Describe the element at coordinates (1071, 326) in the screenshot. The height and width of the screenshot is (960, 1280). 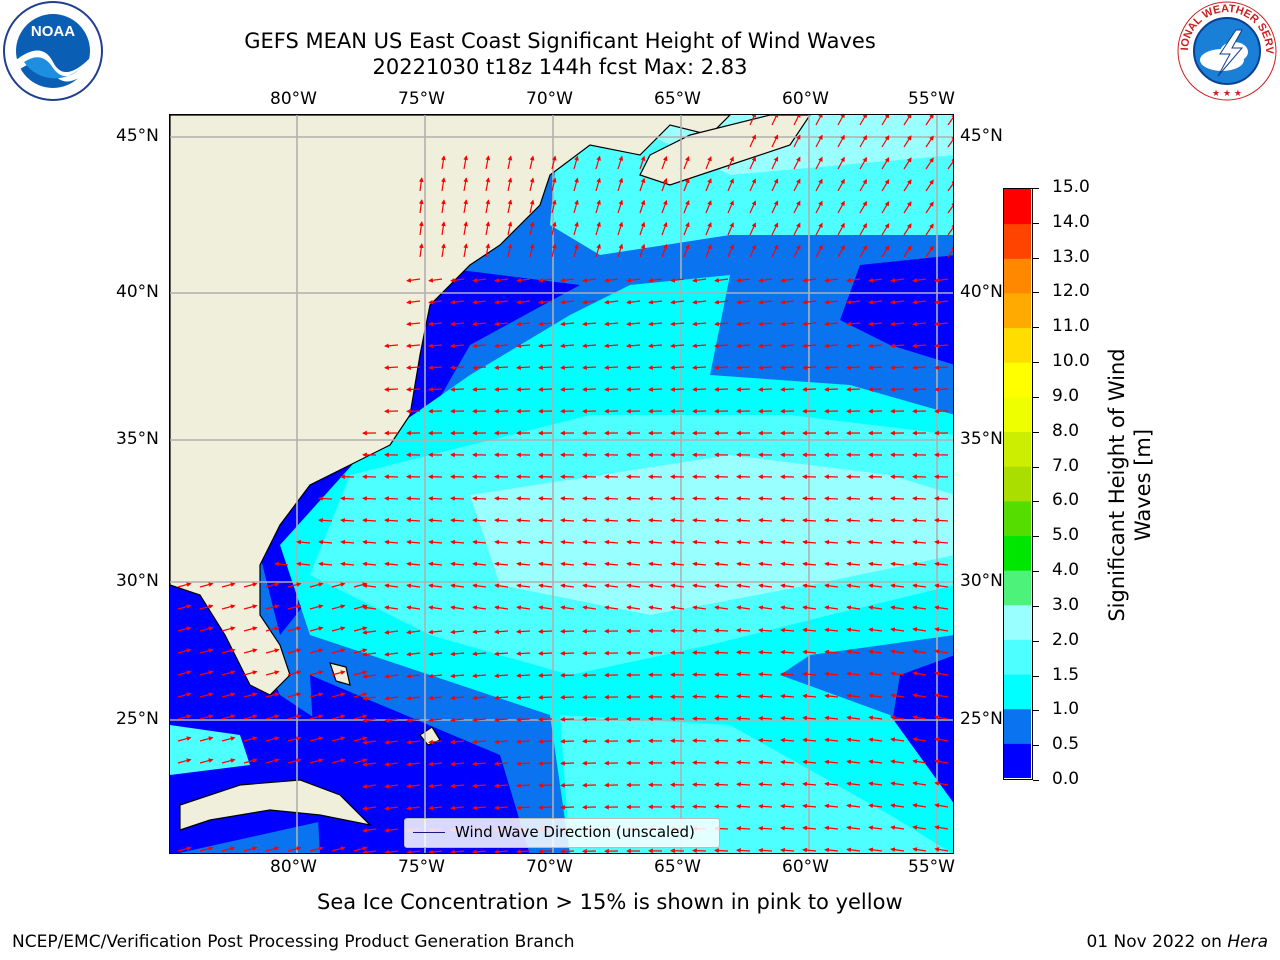
I see `colorbar-tick-label: 11.0` at that location.